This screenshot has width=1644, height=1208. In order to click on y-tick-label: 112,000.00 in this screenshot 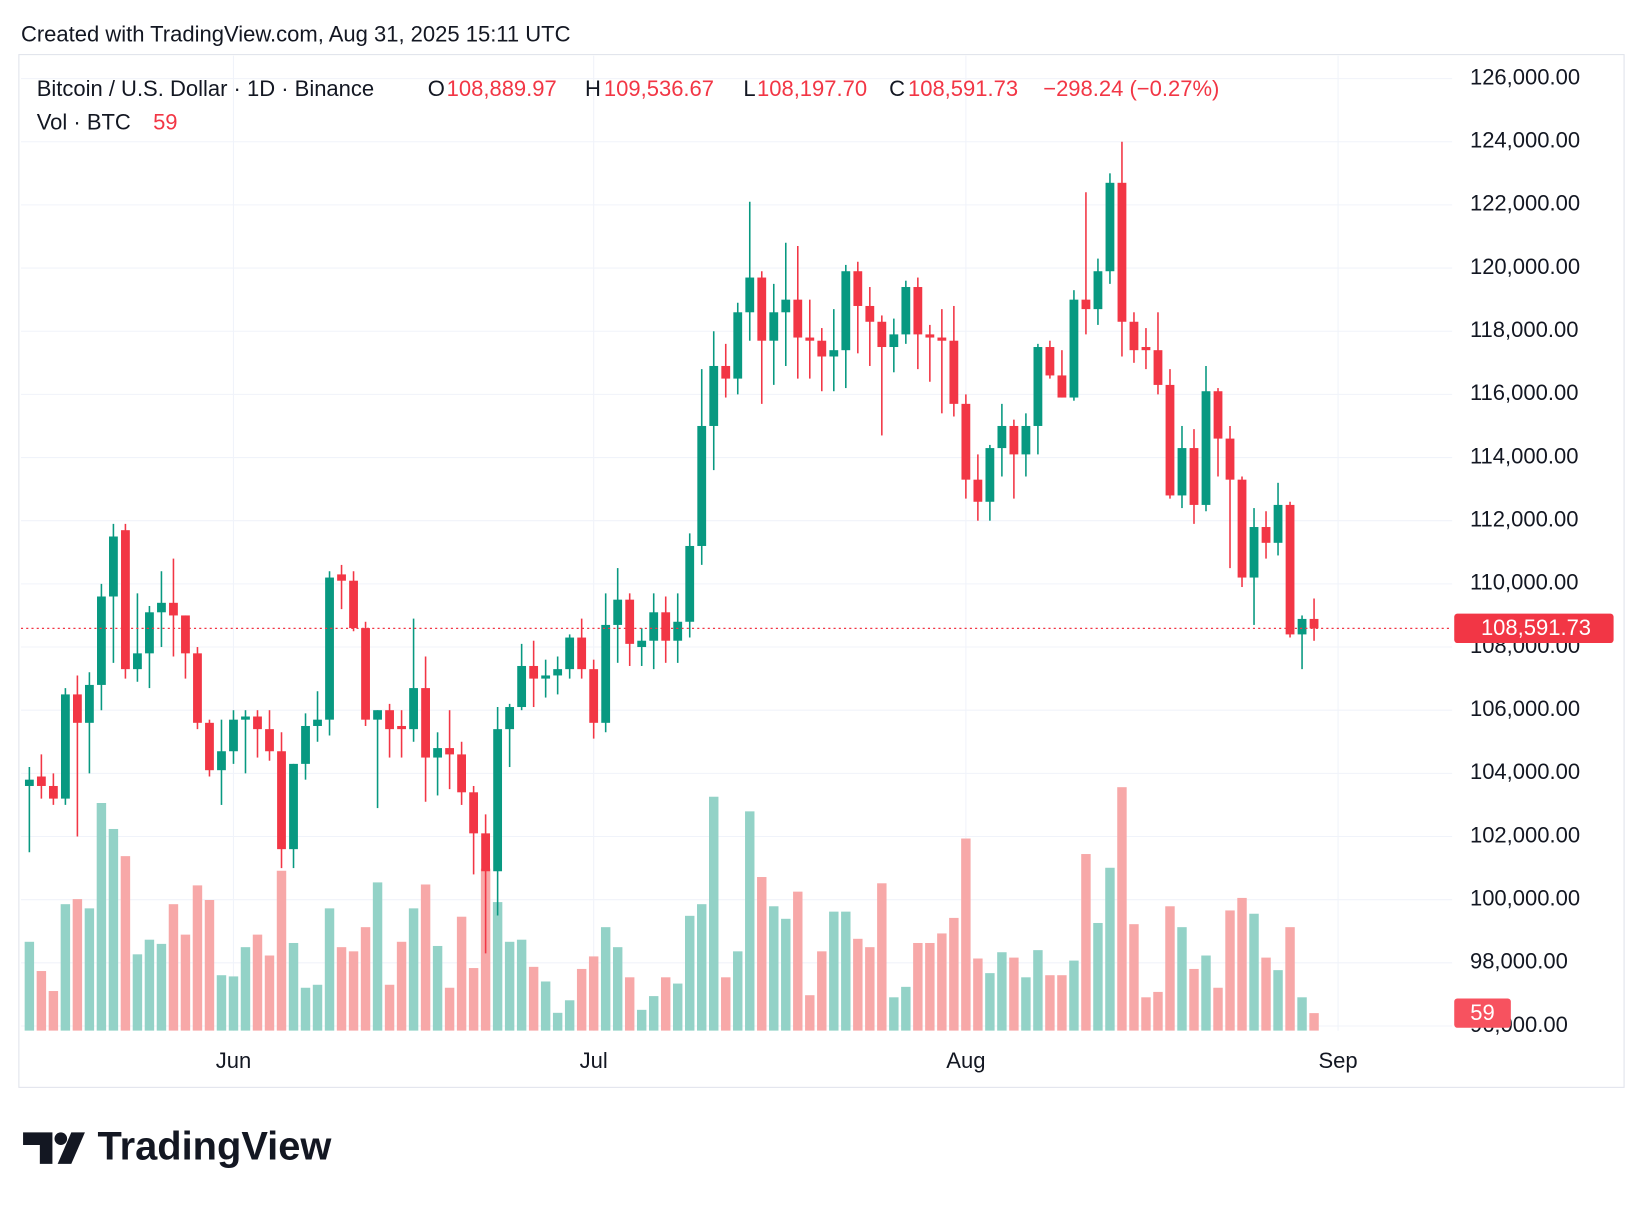, I will do `click(1524, 519)`.